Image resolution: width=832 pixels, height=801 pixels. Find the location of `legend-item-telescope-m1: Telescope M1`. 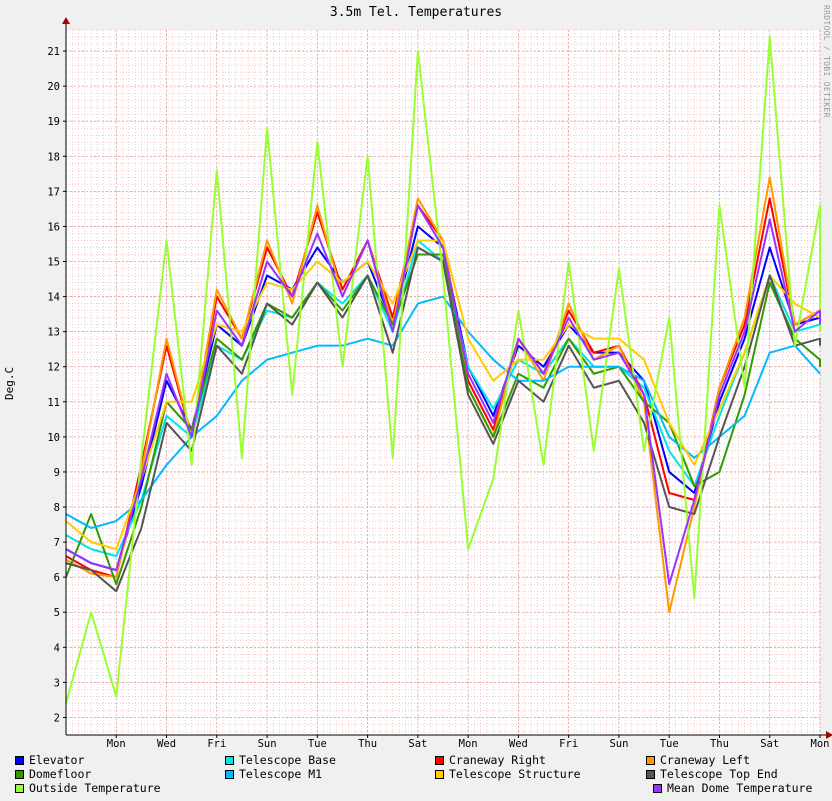

legend-item-telescope-m1: Telescope M1 is located at coordinates (273, 774).